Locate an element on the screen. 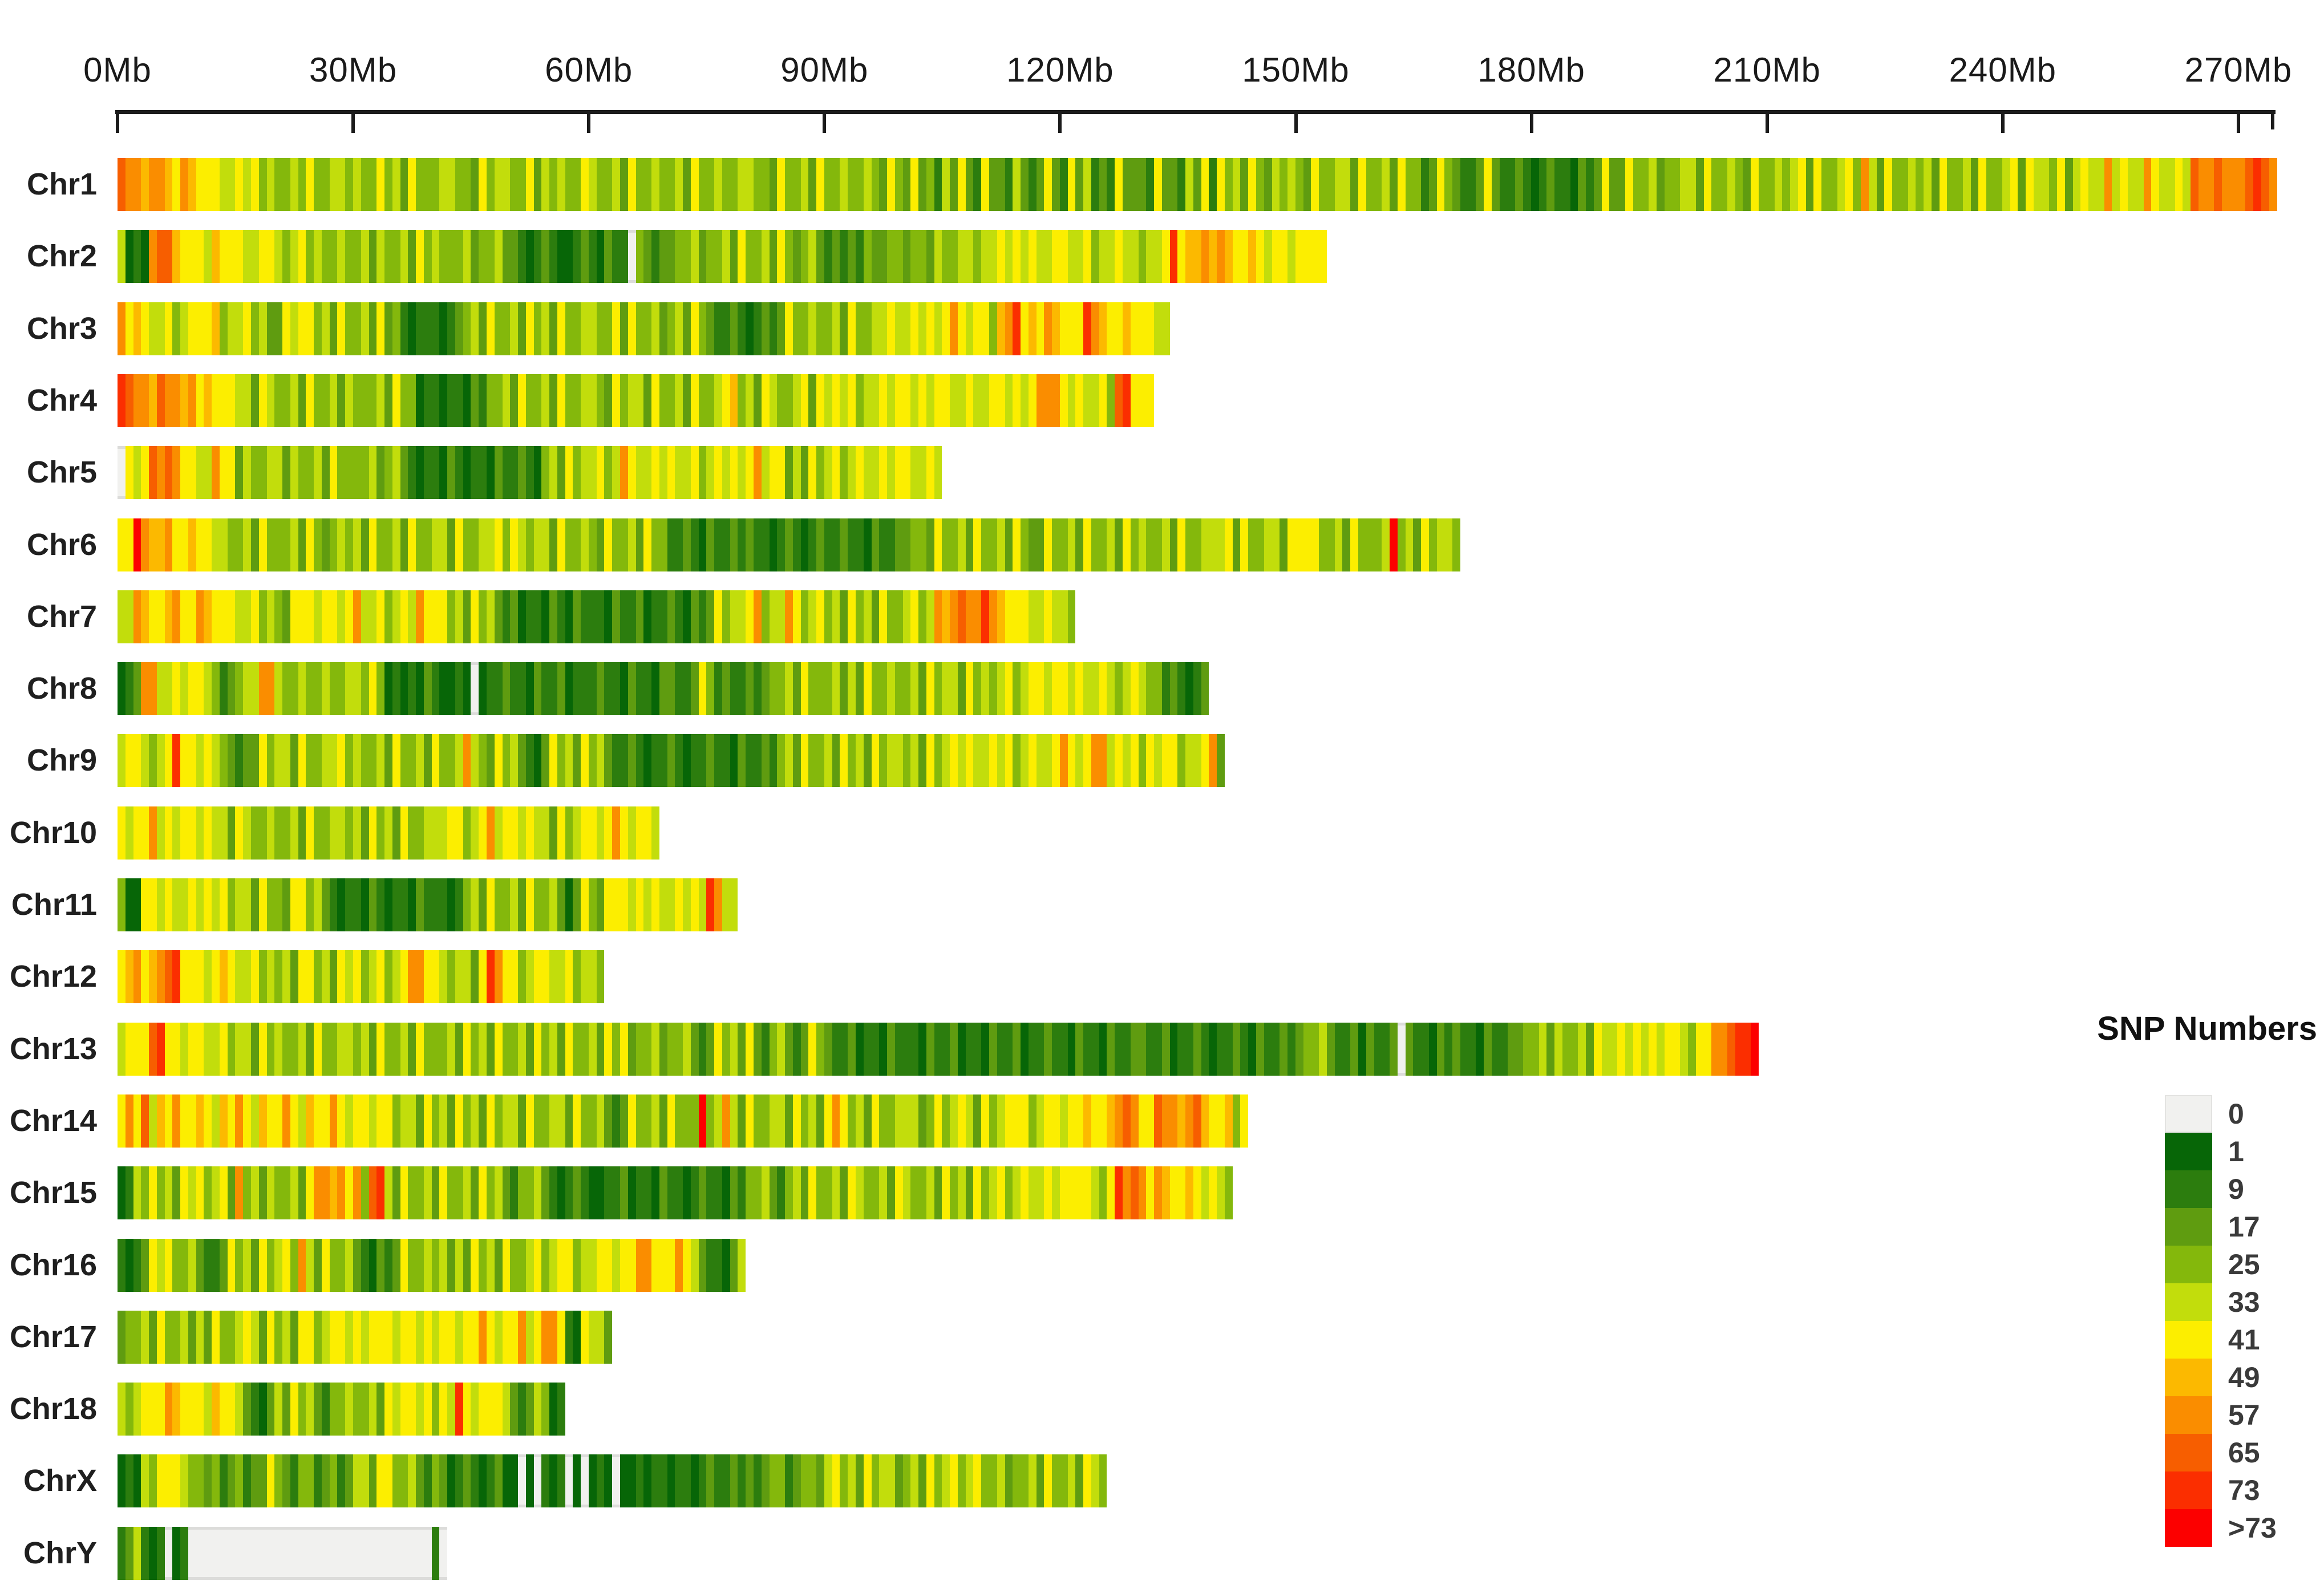 The height and width of the screenshot is (1581, 2324). legend-swatch is located at coordinates (2188, 1378).